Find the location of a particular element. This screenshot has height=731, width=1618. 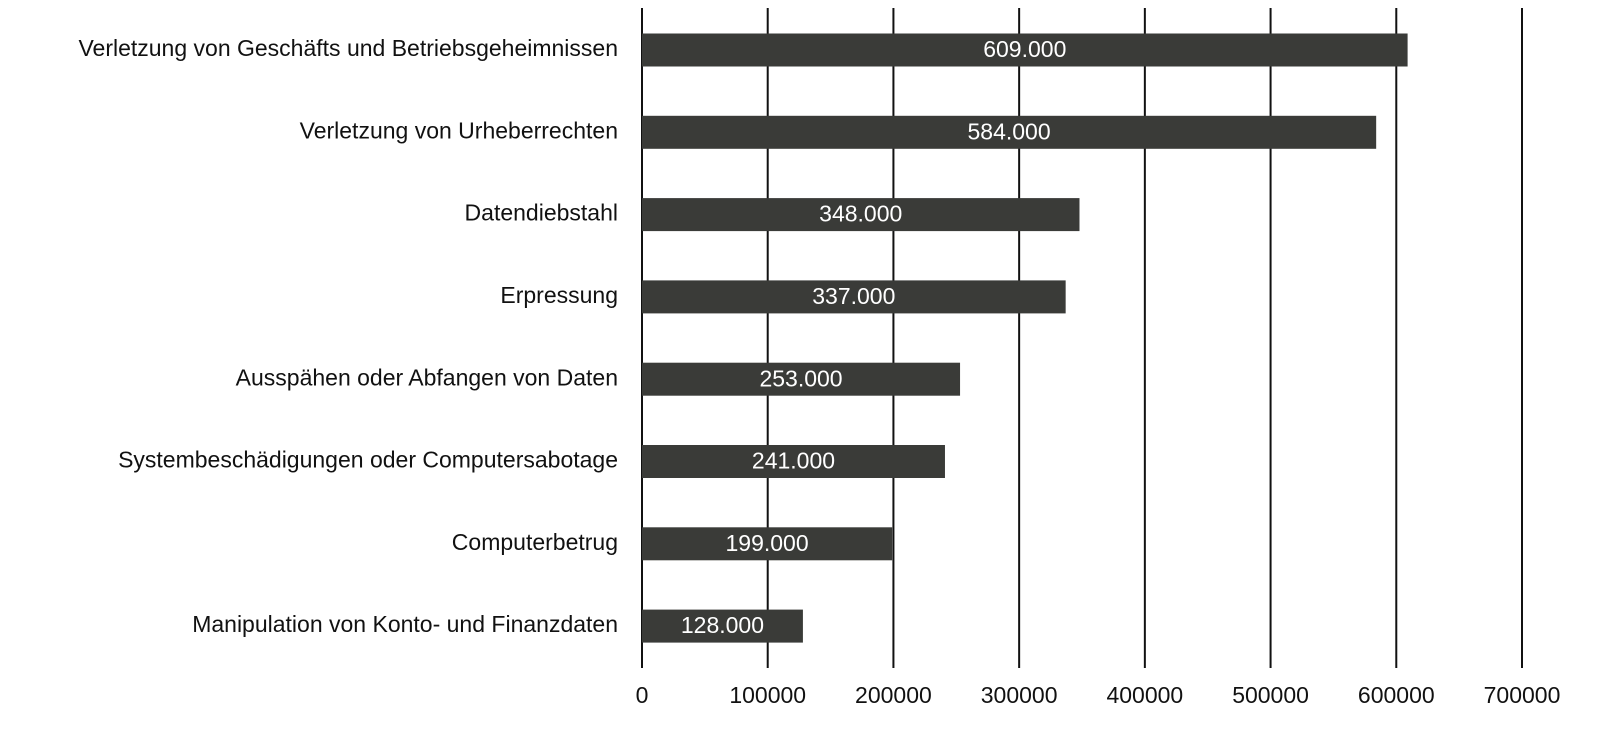

x-tick-label: 200000 is located at coordinates (893, 695).